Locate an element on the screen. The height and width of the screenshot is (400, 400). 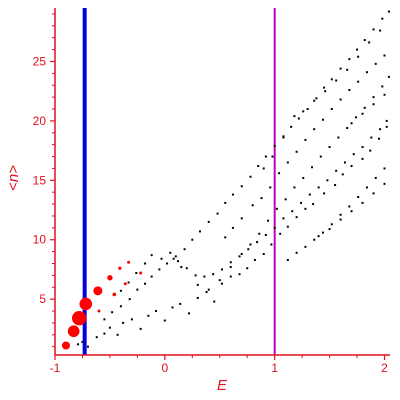
y-tick-label: 5 is located at coordinates (42, 299).